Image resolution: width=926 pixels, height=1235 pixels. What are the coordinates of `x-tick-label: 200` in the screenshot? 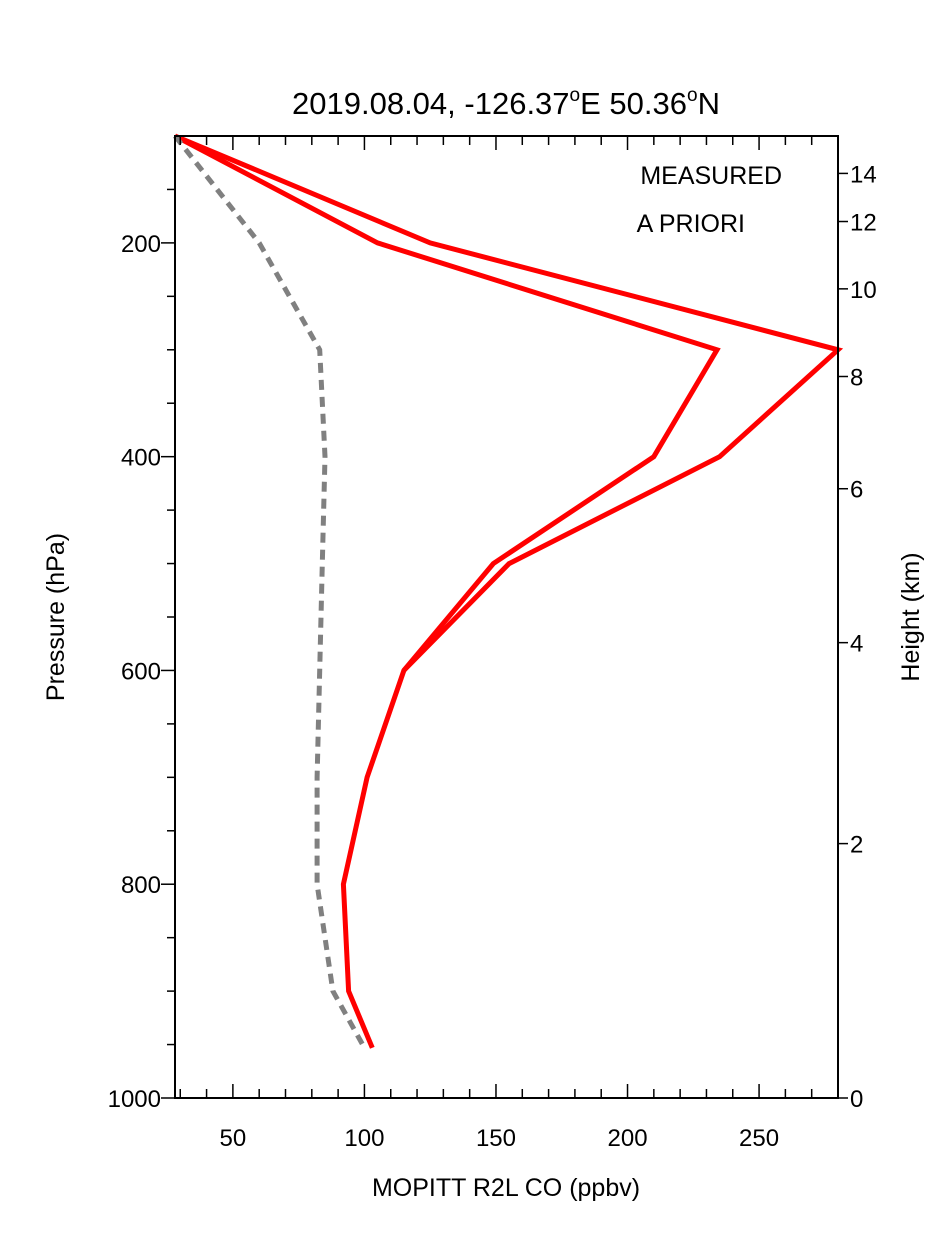 It's located at (628, 1138).